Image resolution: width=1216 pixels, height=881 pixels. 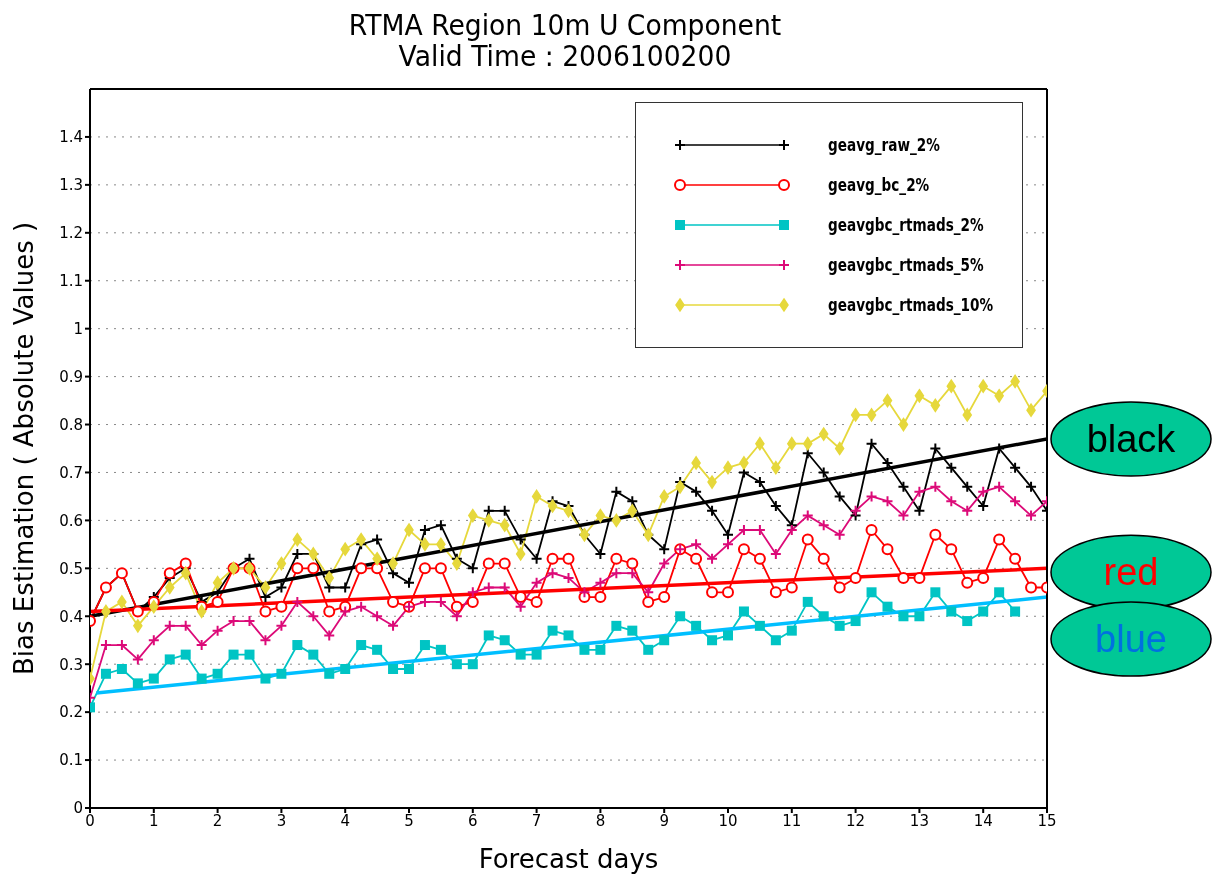 What do you see at coordinates (71, 664) in the screenshot?
I see `y-tick-label: 0.3` at bounding box center [71, 664].